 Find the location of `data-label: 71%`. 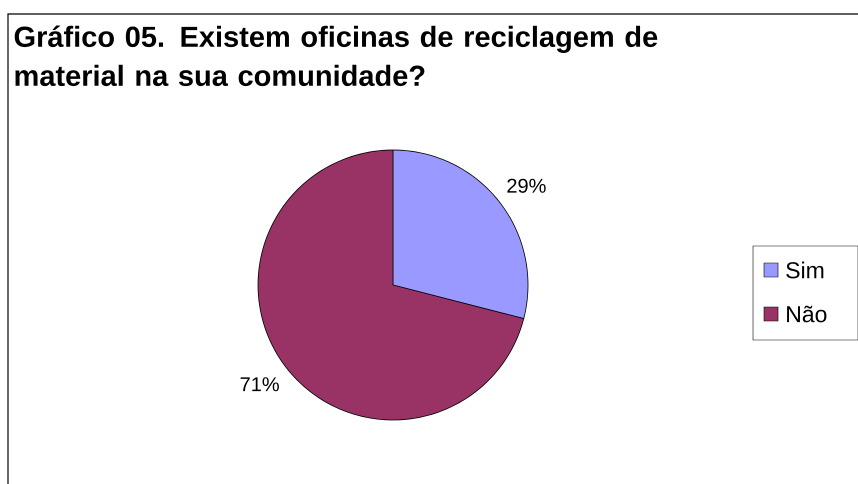

data-label: 71% is located at coordinates (259, 384).